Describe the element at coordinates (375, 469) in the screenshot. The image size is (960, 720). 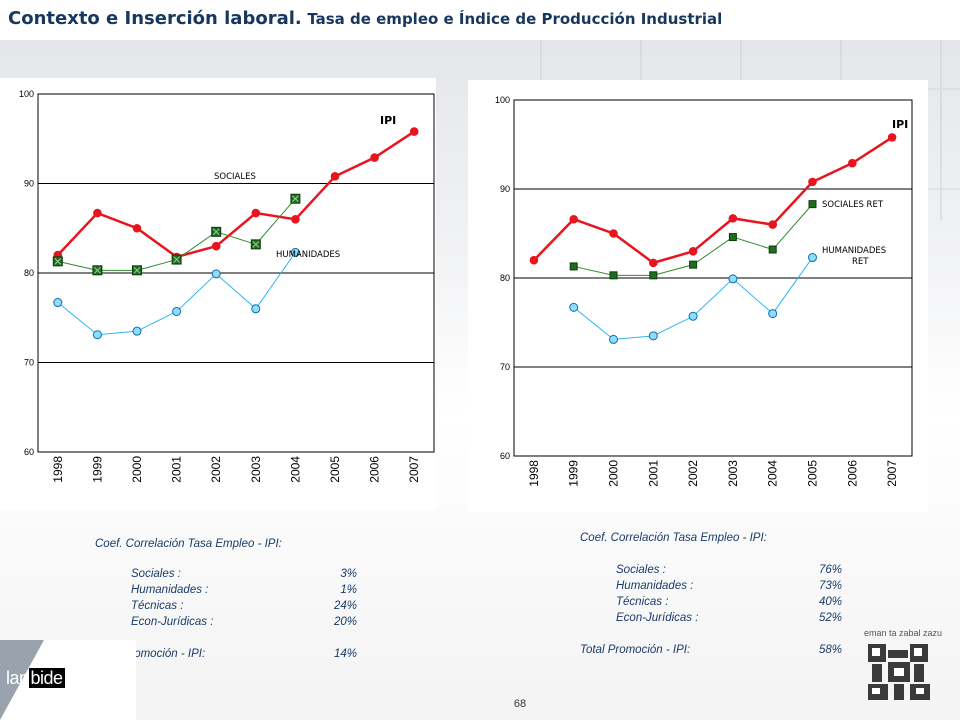
I see `x-tick-label: 2006` at that location.